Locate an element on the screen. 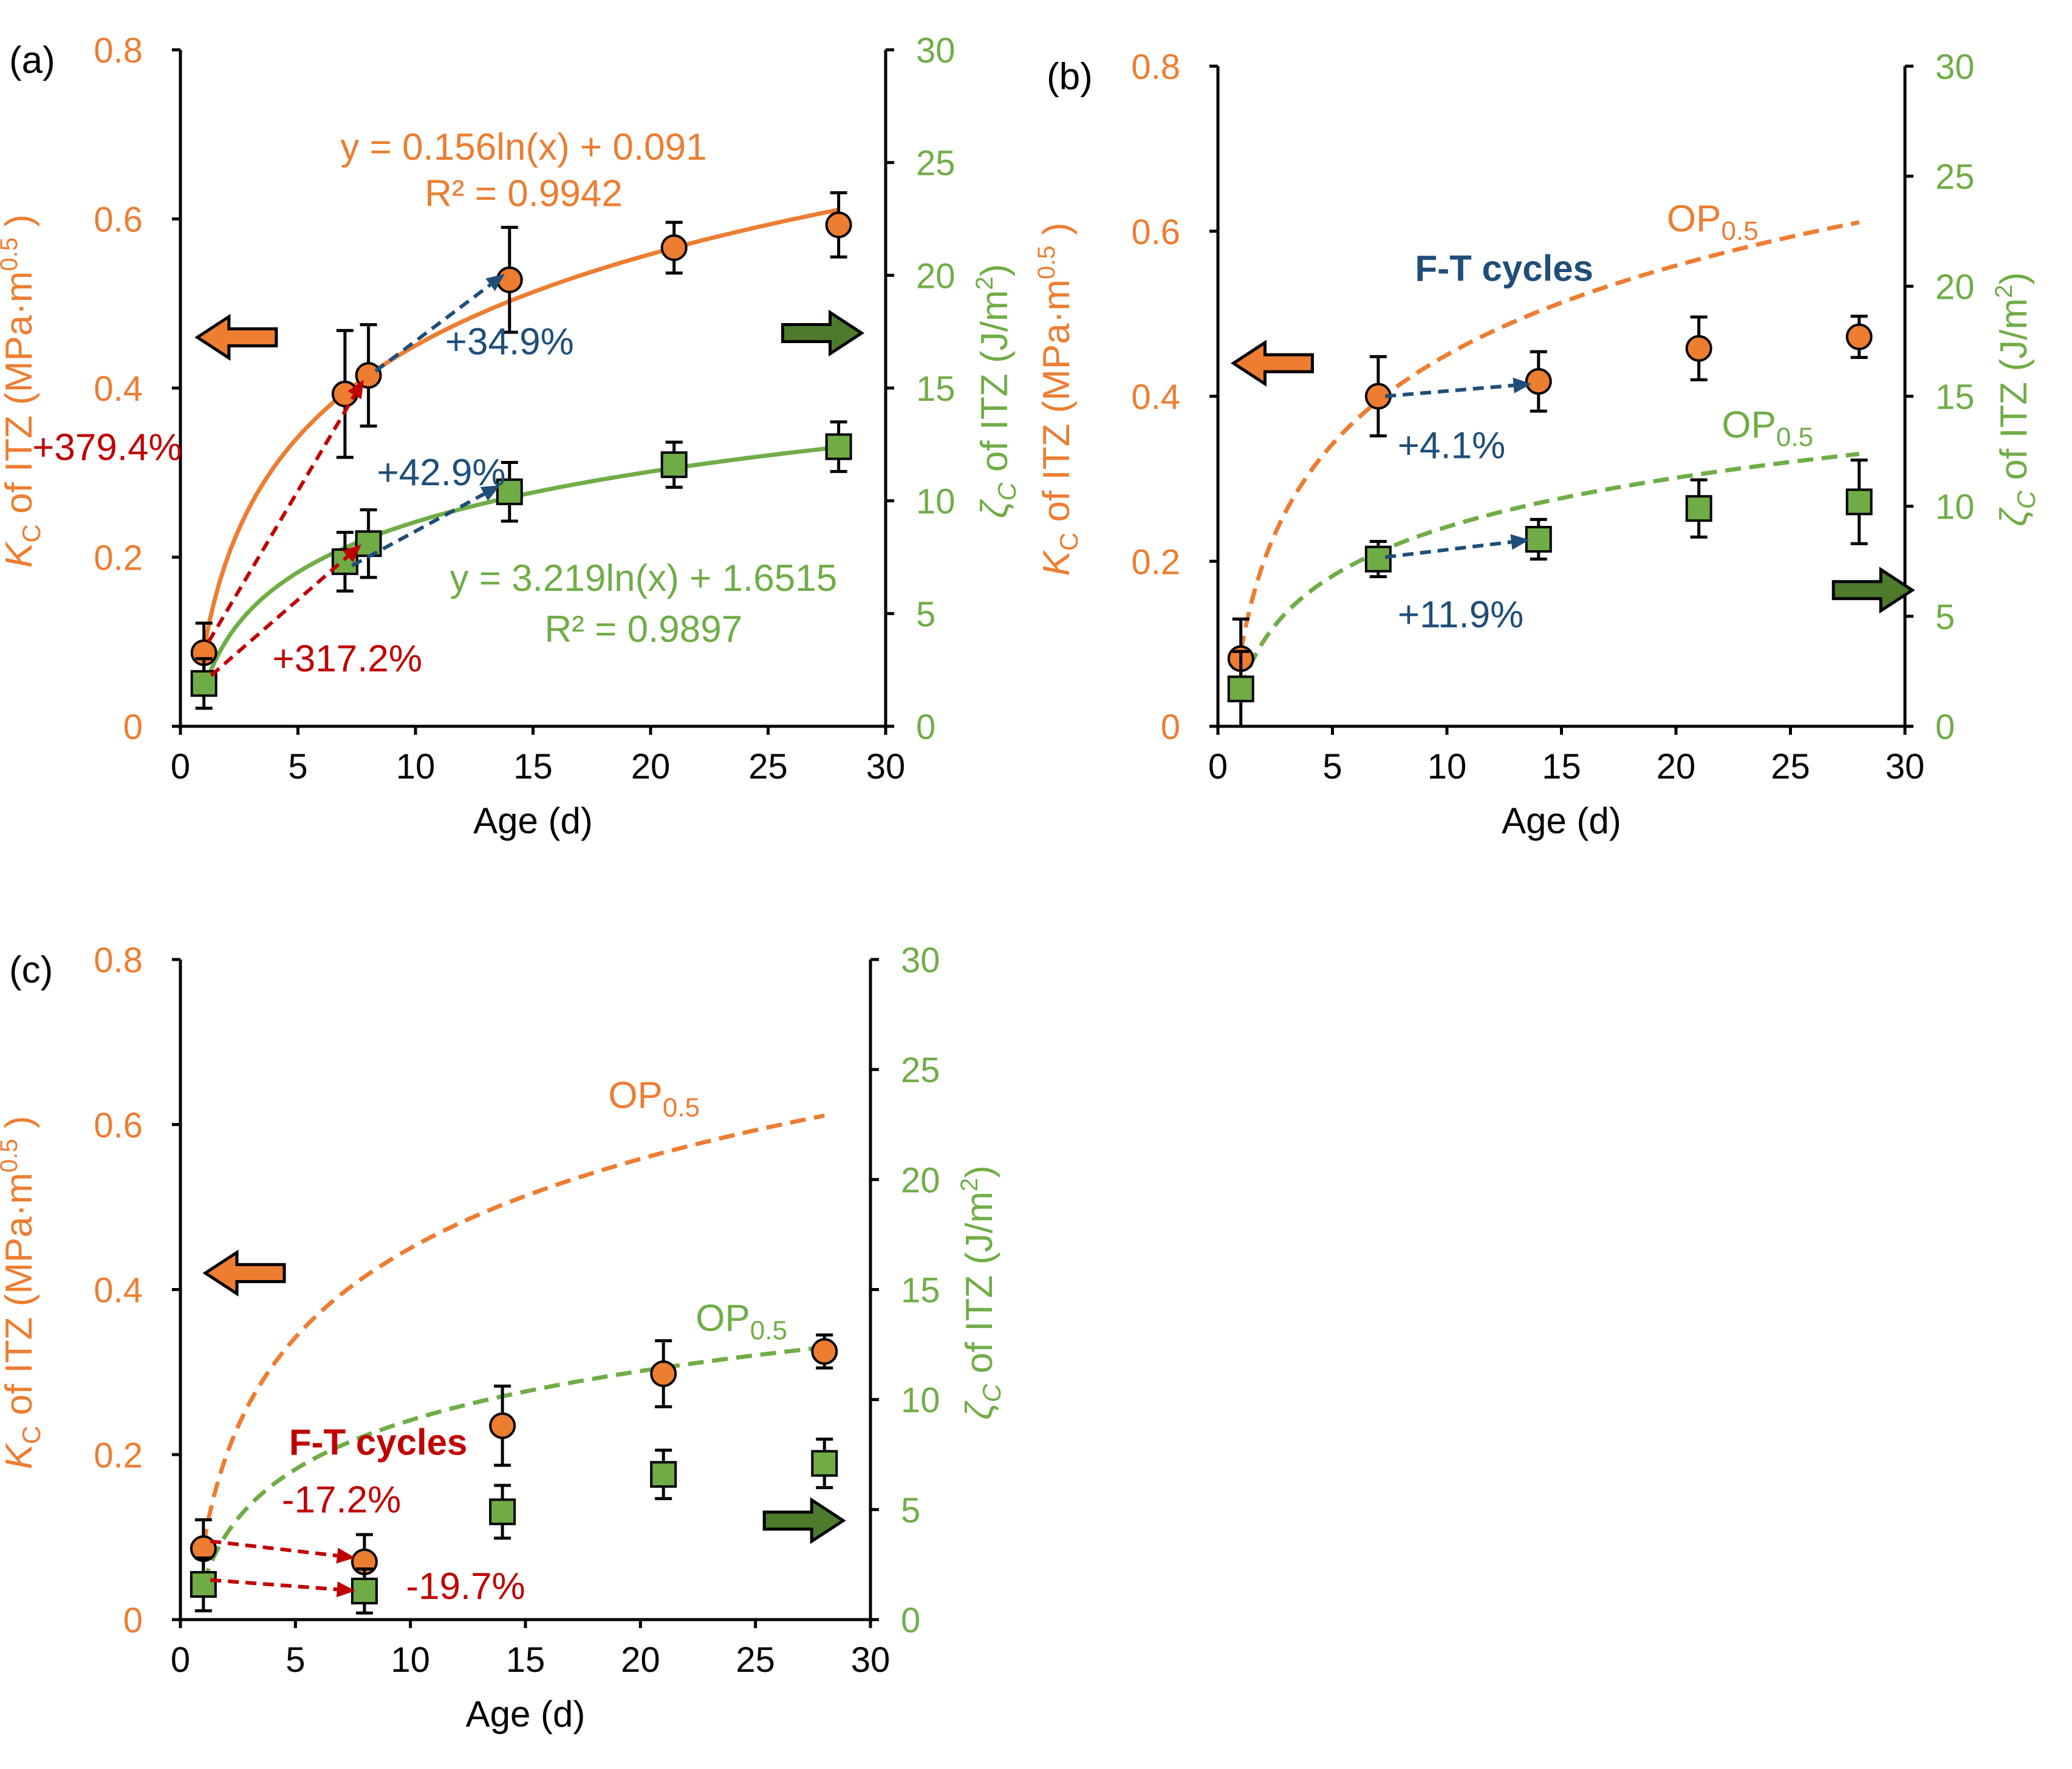  annotation-text: +42.9% is located at coordinates (441, 473).